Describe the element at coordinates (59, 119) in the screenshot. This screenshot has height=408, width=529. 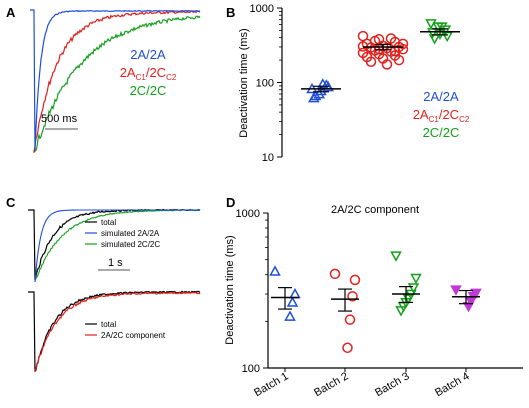
I see `scale-bar-a-label: 500 ms` at that location.